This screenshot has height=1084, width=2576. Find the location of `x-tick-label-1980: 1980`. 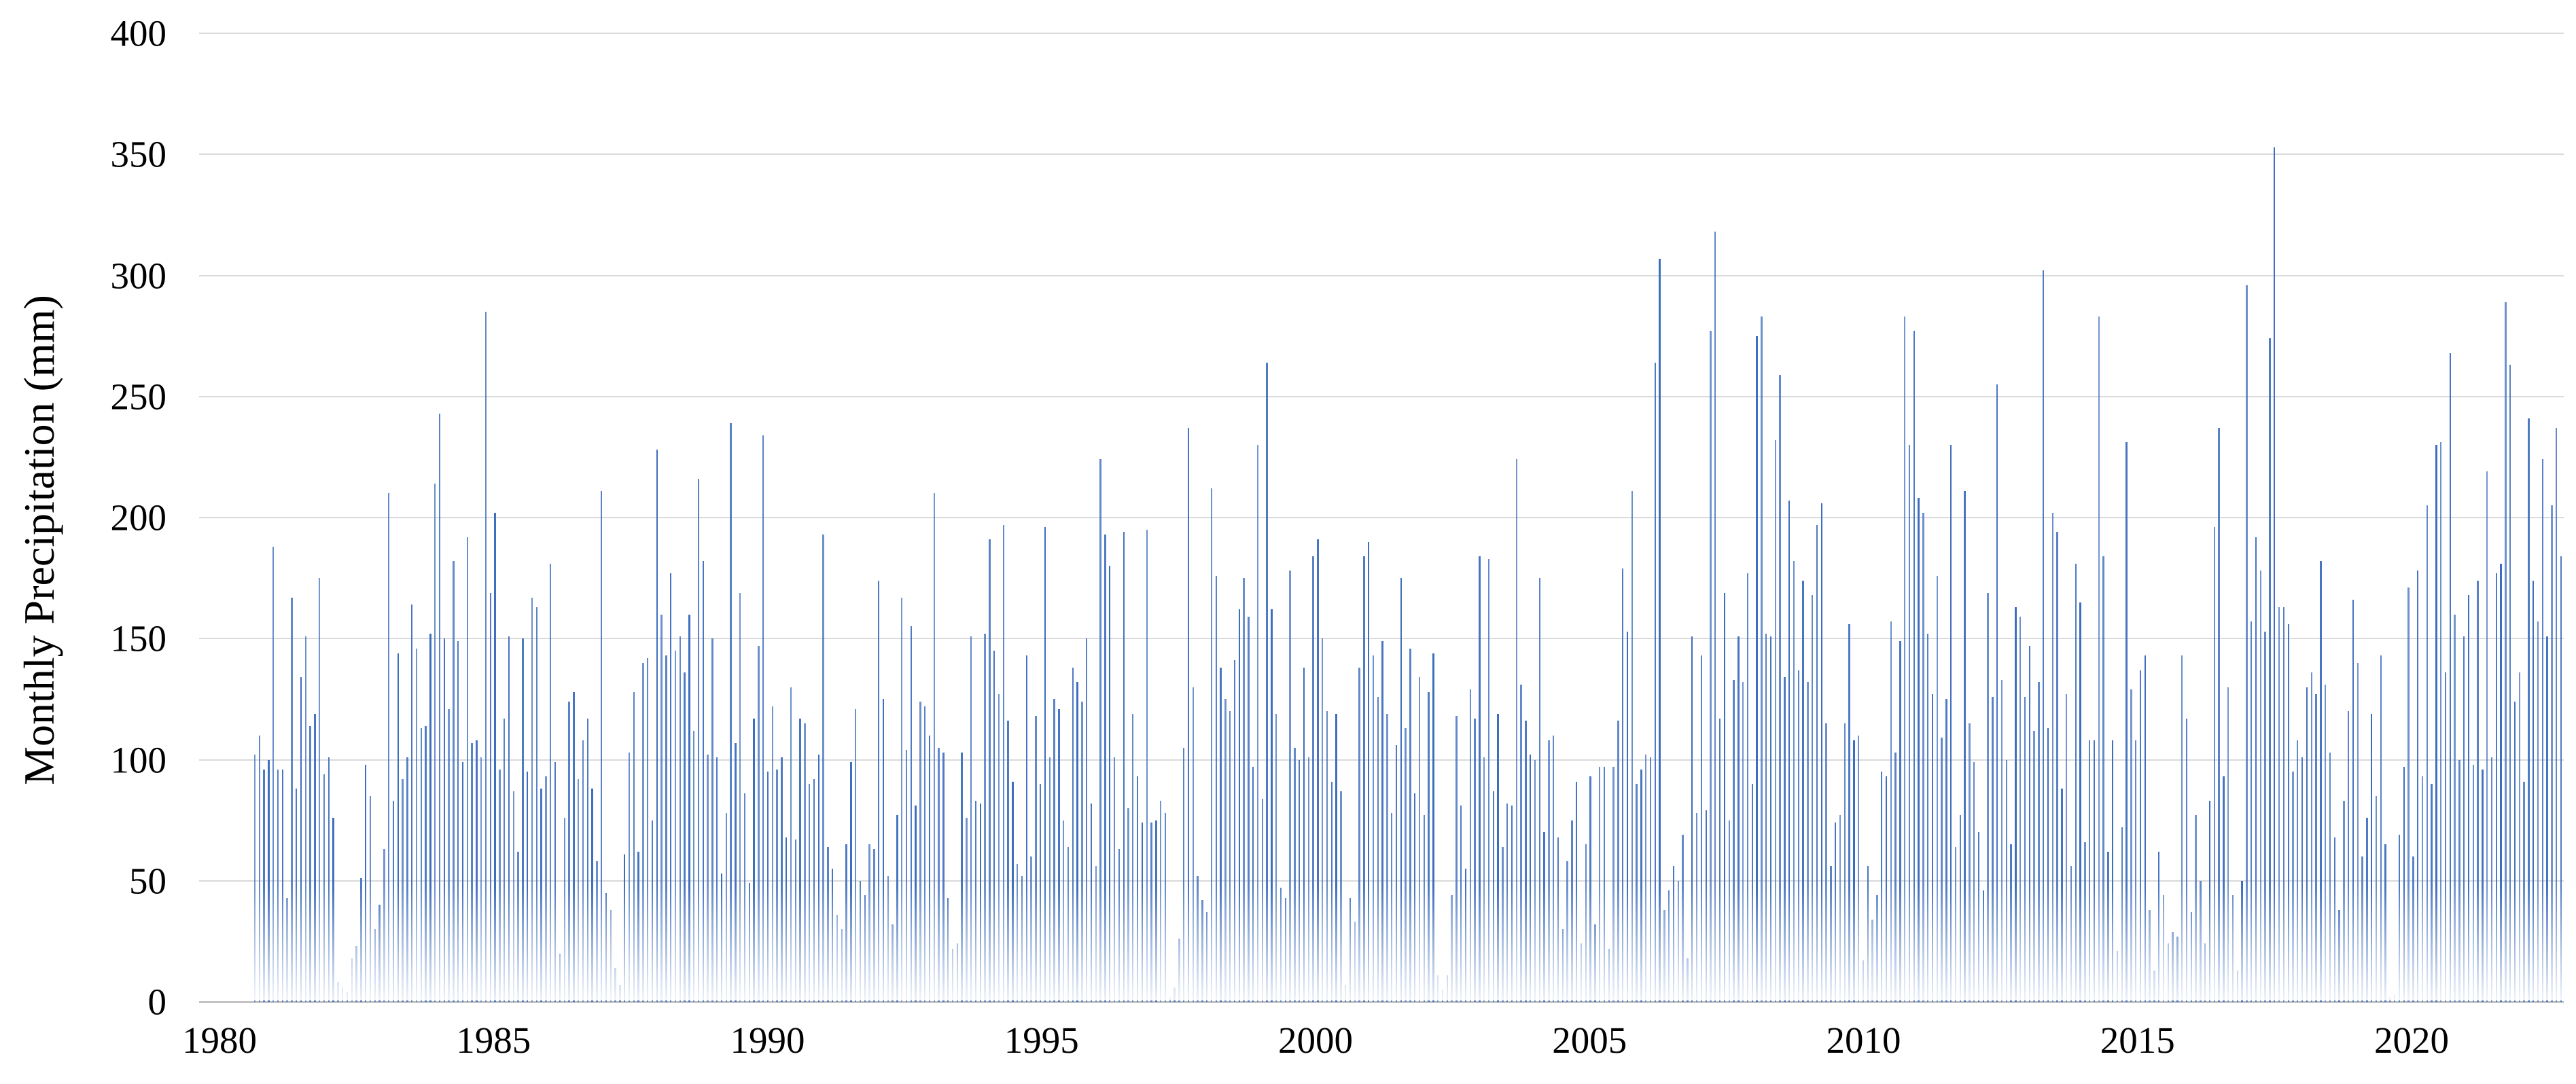

x-tick-label-1980: 1980 is located at coordinates (219, 1040).